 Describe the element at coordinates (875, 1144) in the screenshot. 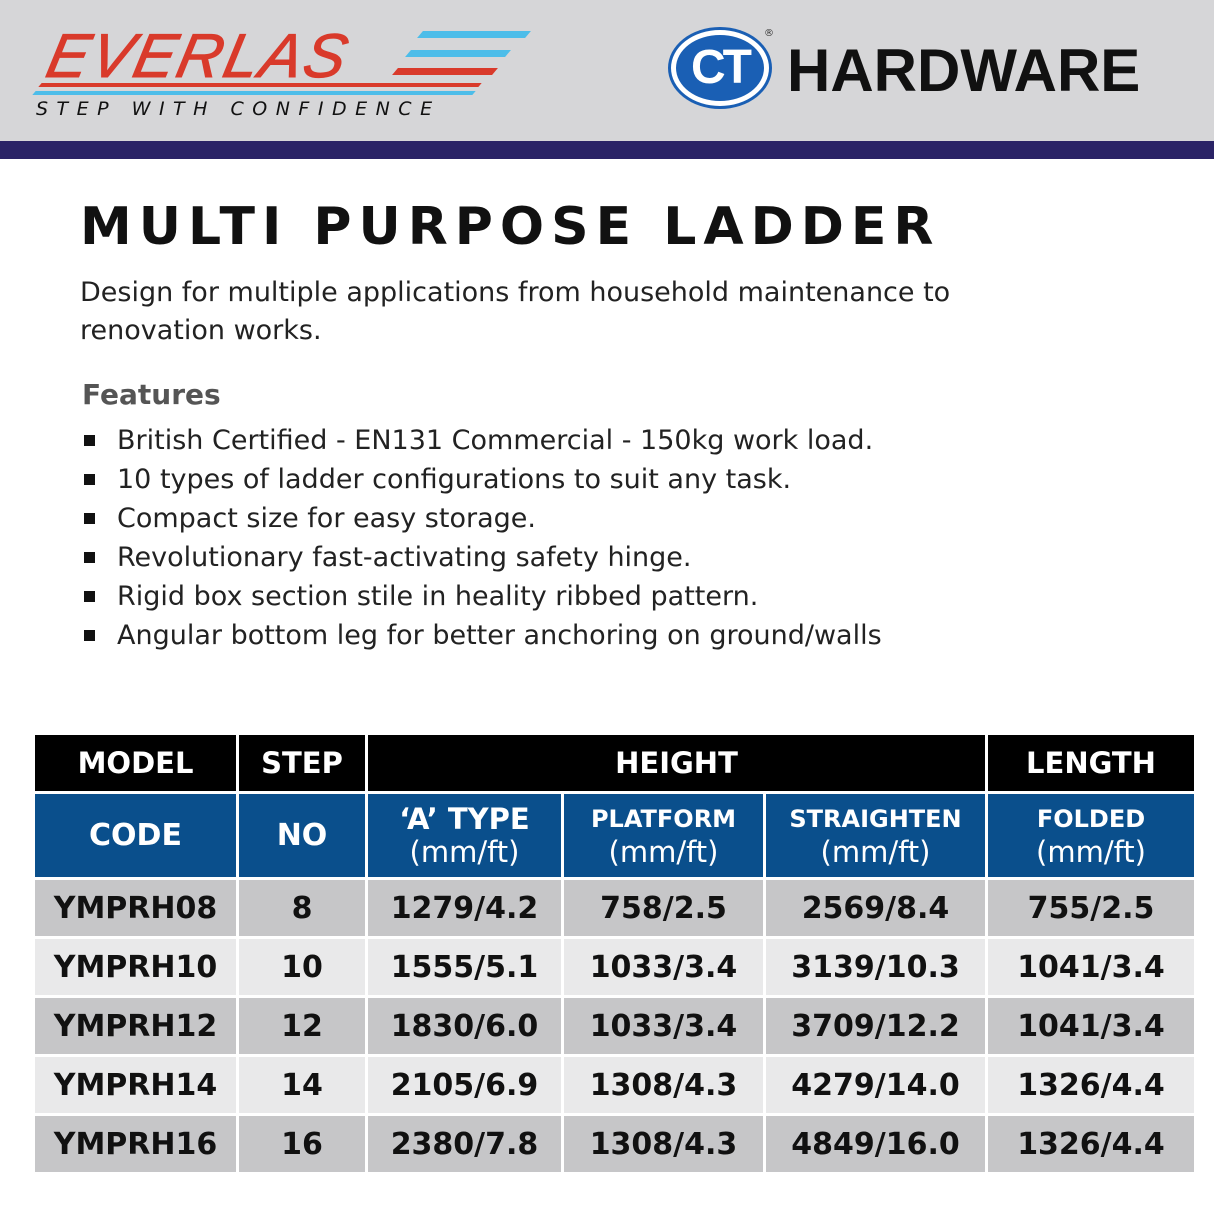

I see `straighten-height-cell: 4849/16.0` at that location.